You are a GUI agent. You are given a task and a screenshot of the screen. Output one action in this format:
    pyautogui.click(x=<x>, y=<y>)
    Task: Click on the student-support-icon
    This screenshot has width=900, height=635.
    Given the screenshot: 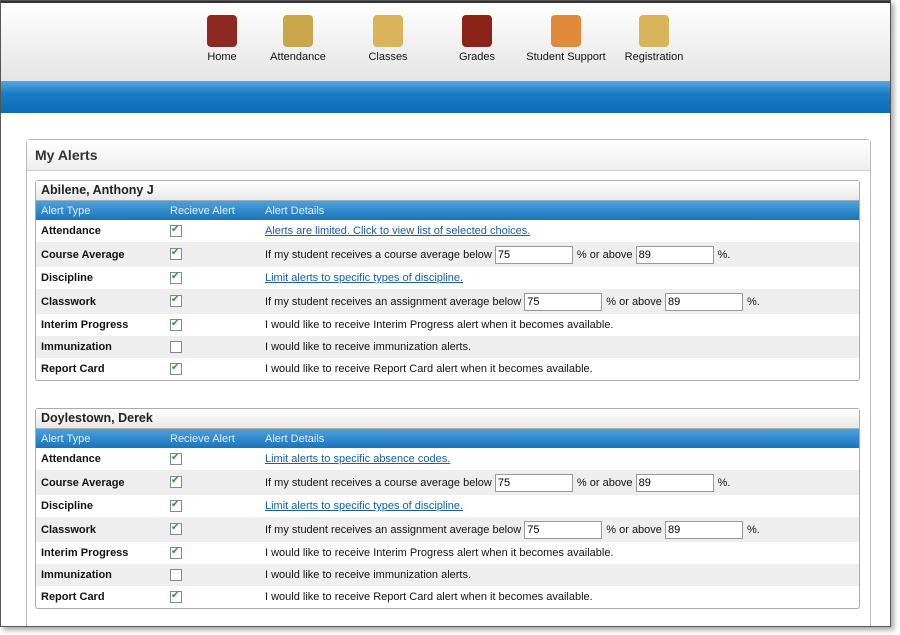 What is the action you would take?
    pyautogui.click(x=566, y=31)
    